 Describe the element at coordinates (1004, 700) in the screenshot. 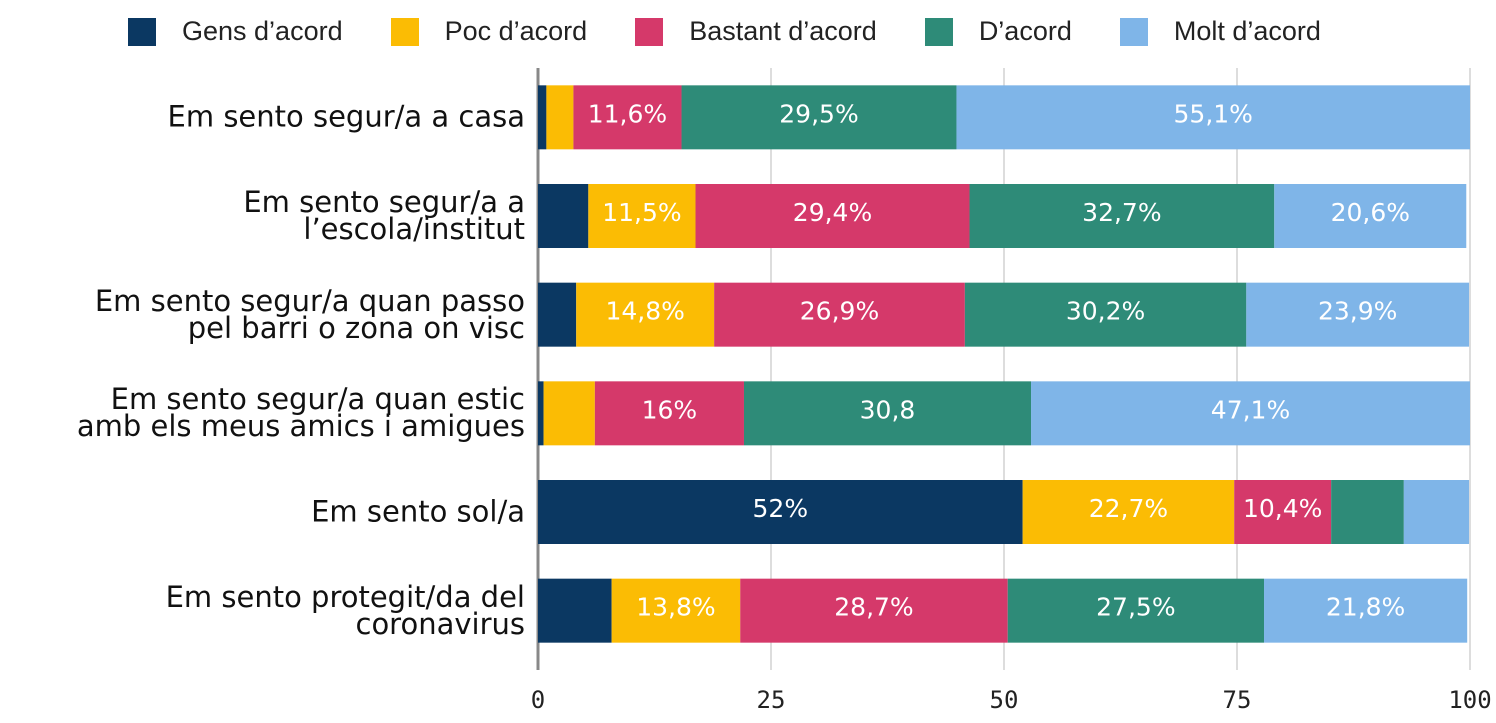

I see `x-tick-label: 50` at that location.